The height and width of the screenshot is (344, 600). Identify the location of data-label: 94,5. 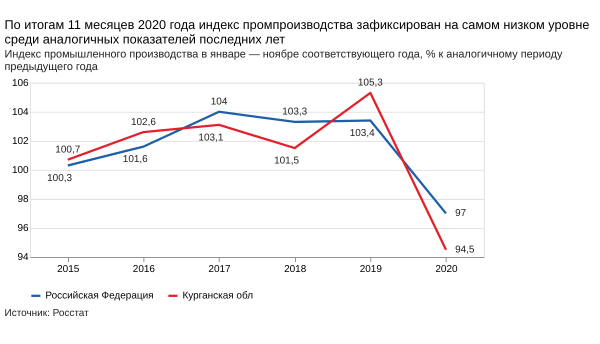
(465, 250).